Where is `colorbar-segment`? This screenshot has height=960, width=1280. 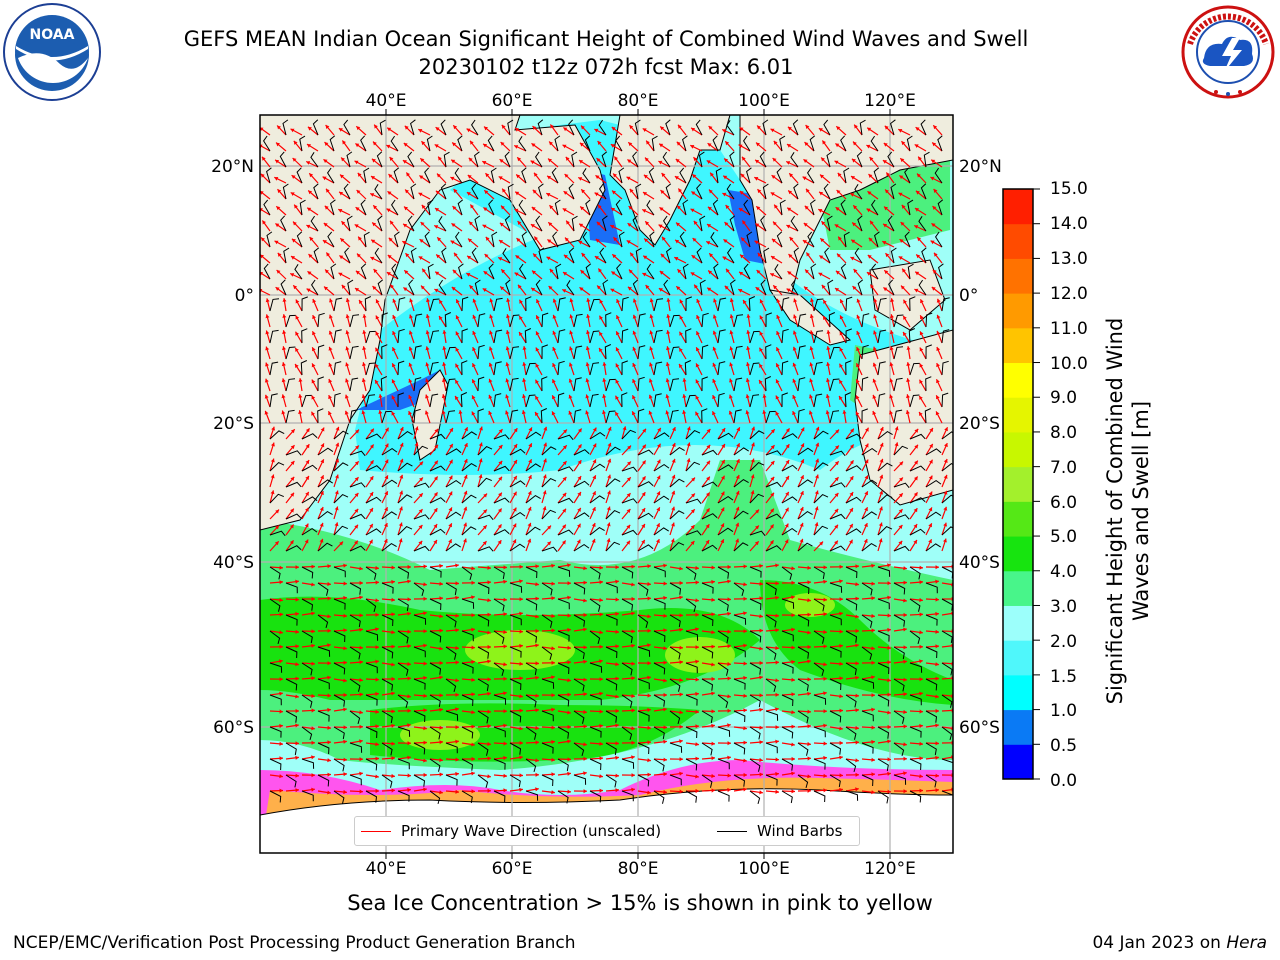 colorbar-segment is located at coordinates (1018, 727).